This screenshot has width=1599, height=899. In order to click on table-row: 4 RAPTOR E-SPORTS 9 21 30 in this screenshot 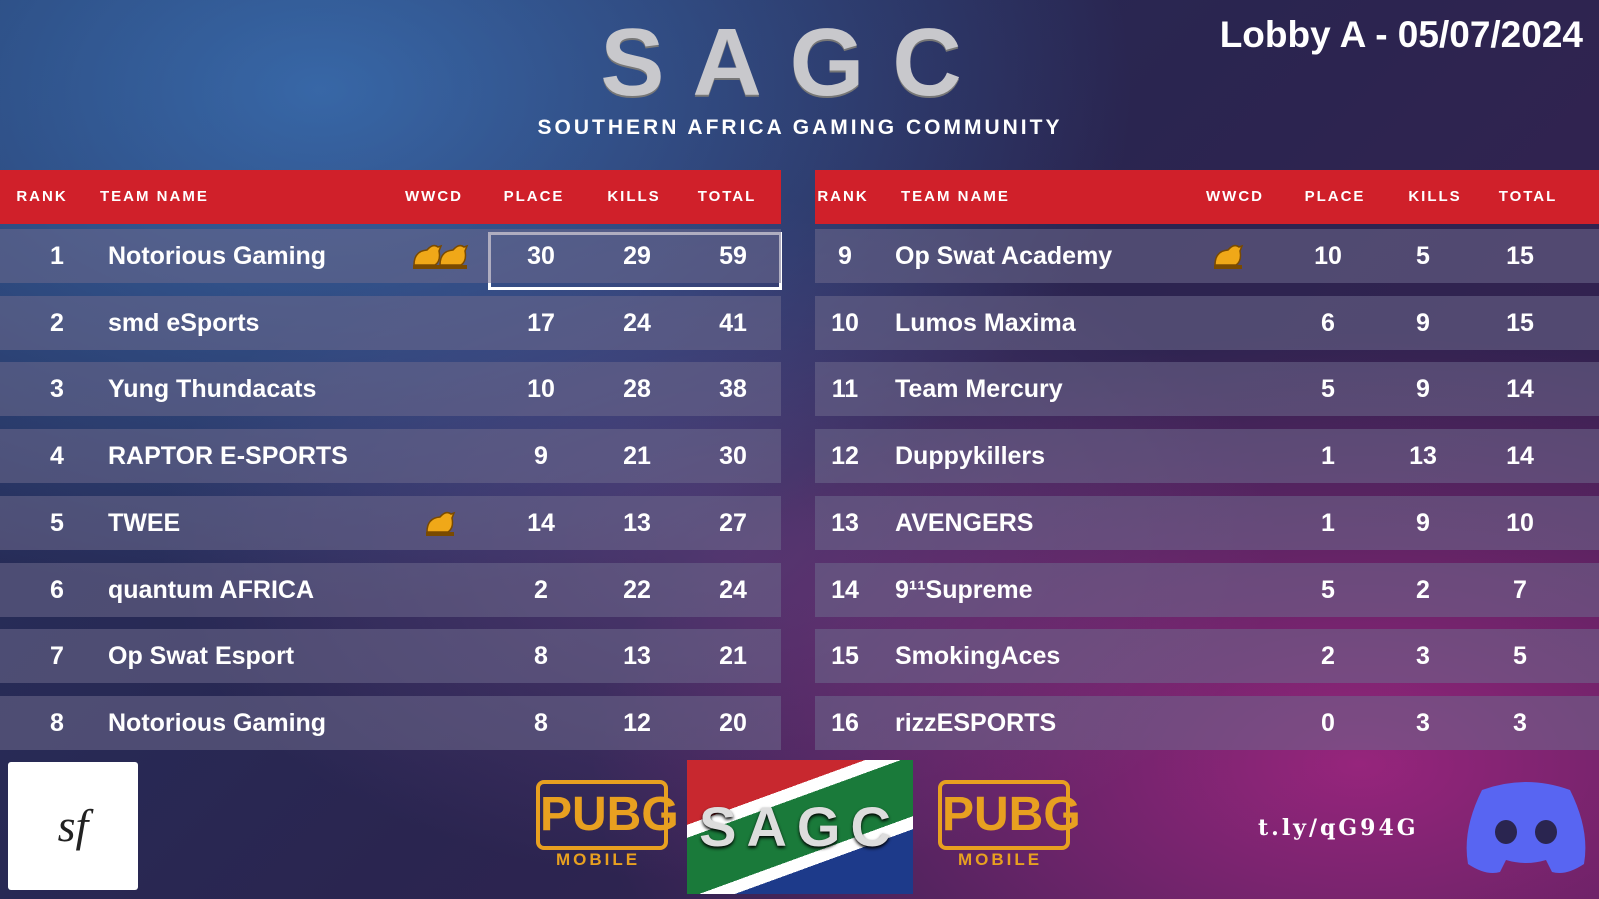, I will do `click(390, 456)`.